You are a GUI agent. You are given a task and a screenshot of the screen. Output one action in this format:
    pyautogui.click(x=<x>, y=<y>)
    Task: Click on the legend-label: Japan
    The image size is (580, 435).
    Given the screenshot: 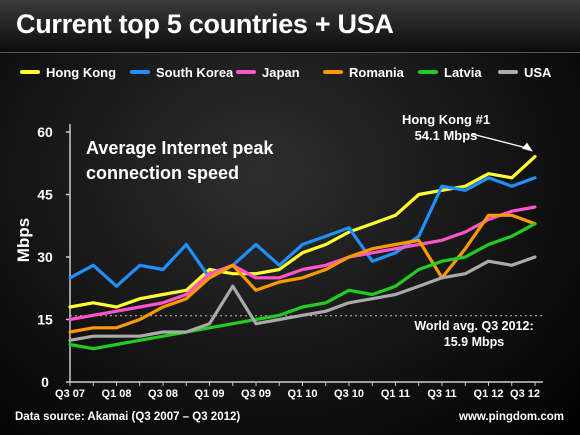 What is the action you would take?
    pyautogui.click(x=281, y=72)
    